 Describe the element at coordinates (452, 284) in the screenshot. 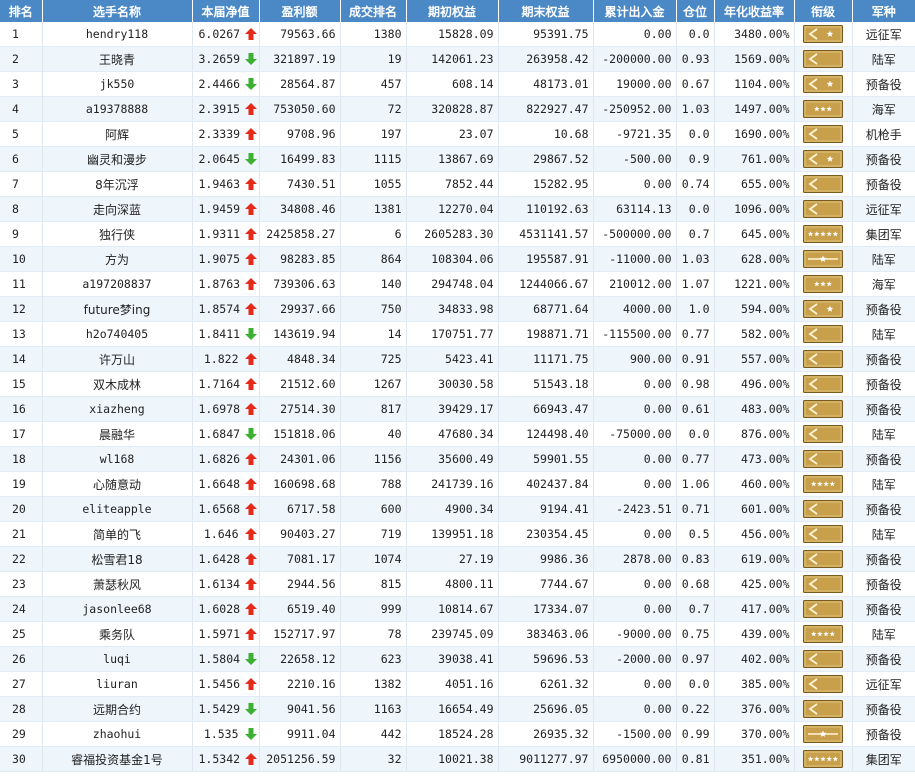

I see `start-equity-cell: 294748.04` at that location.